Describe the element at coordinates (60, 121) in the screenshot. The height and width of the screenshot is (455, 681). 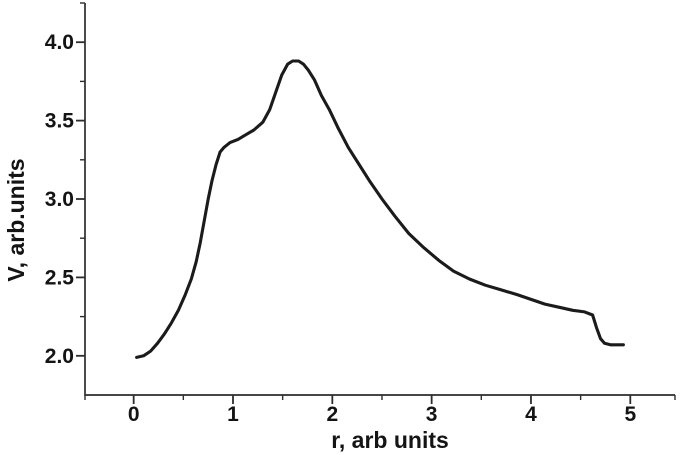
I see `y-tick-label: 3.5` at that location.